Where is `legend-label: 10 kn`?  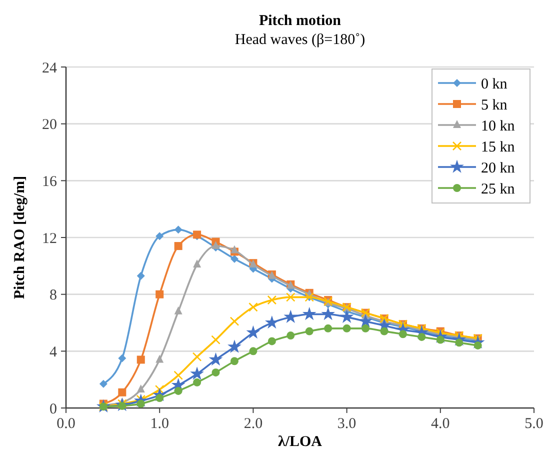 legend-label: 10 kn is located at coordinates (498, 126).